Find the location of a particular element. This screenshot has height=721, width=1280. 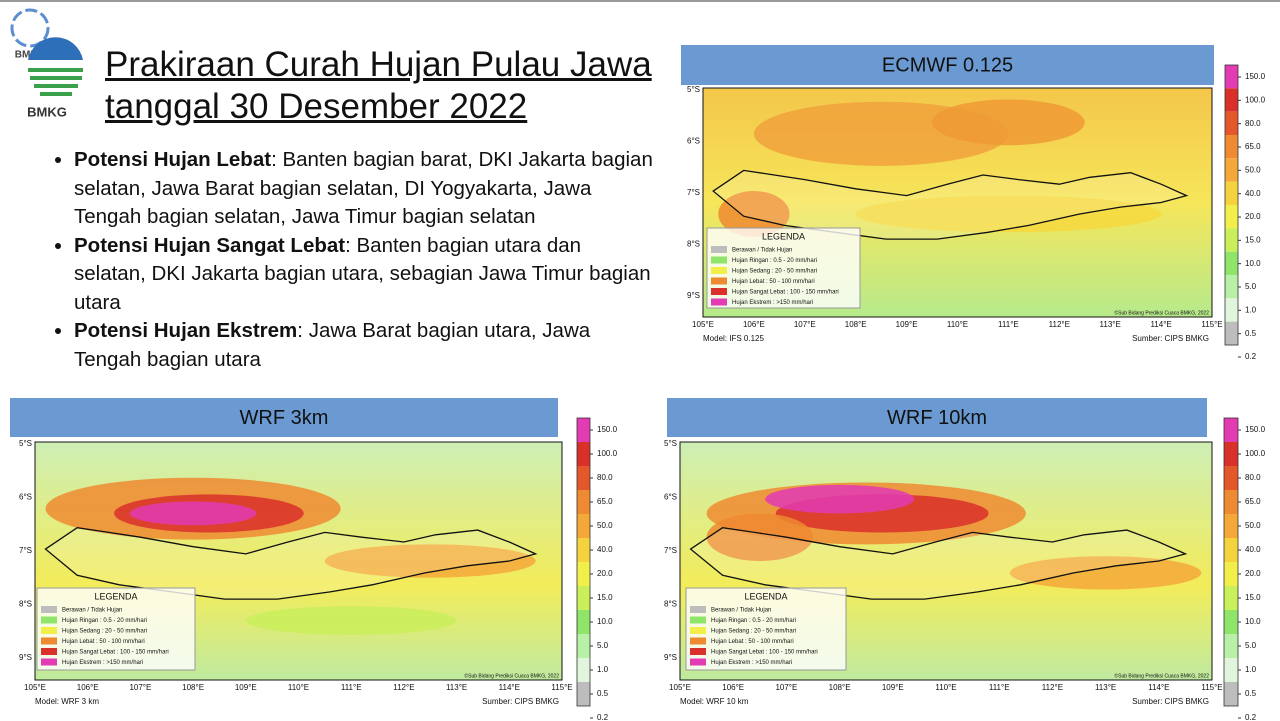

title-line: tanggal 30 Desember 2022 is located at coordinates (316, 106).